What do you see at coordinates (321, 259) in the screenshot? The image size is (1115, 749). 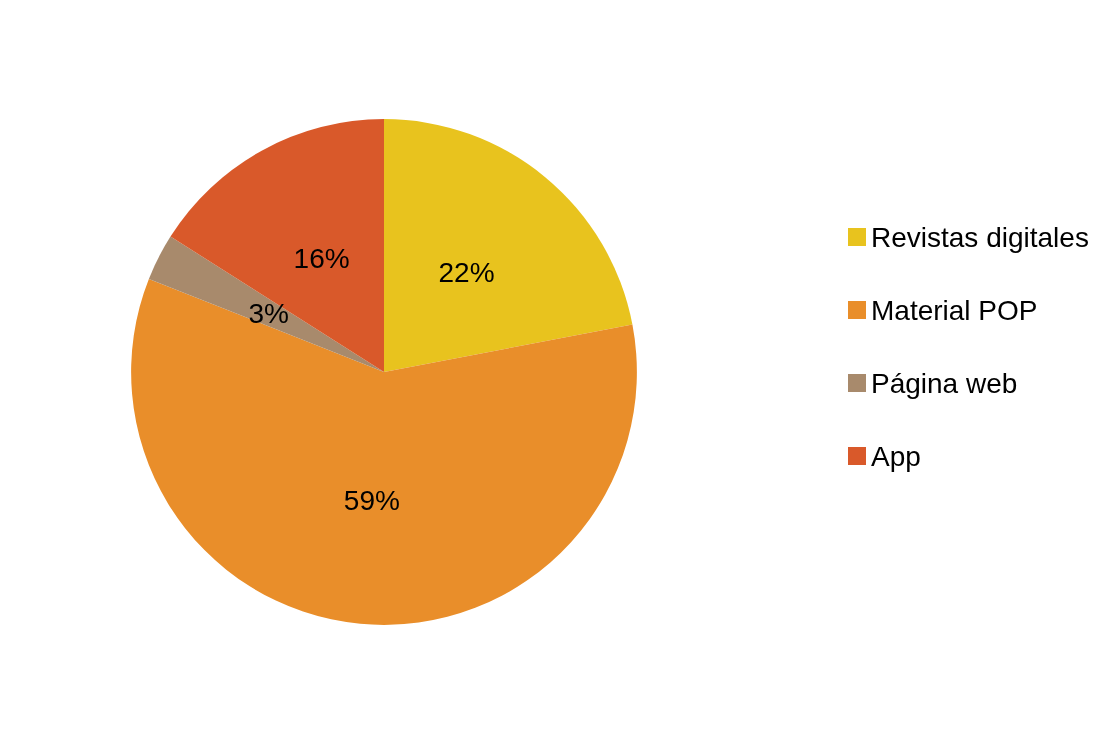 I see `data-label: 16%` at bounding box center [321, 259].